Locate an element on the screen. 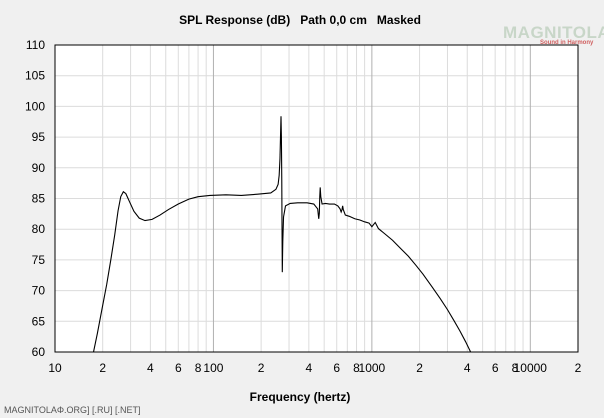 The height and width of the screenshot is (418, 604). y-tick-label: 100 is located at coordinates (35, 106).